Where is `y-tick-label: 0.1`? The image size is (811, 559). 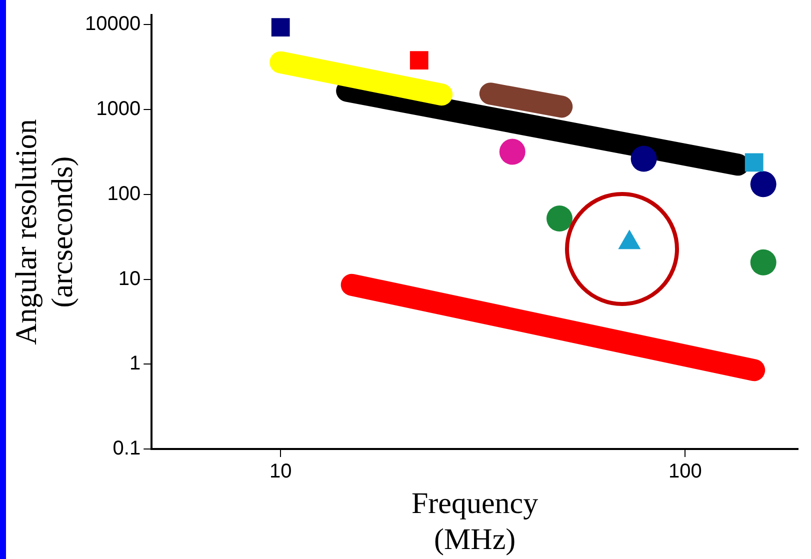 y-tick-label: 0.1 is located at coordinates (126, 449).